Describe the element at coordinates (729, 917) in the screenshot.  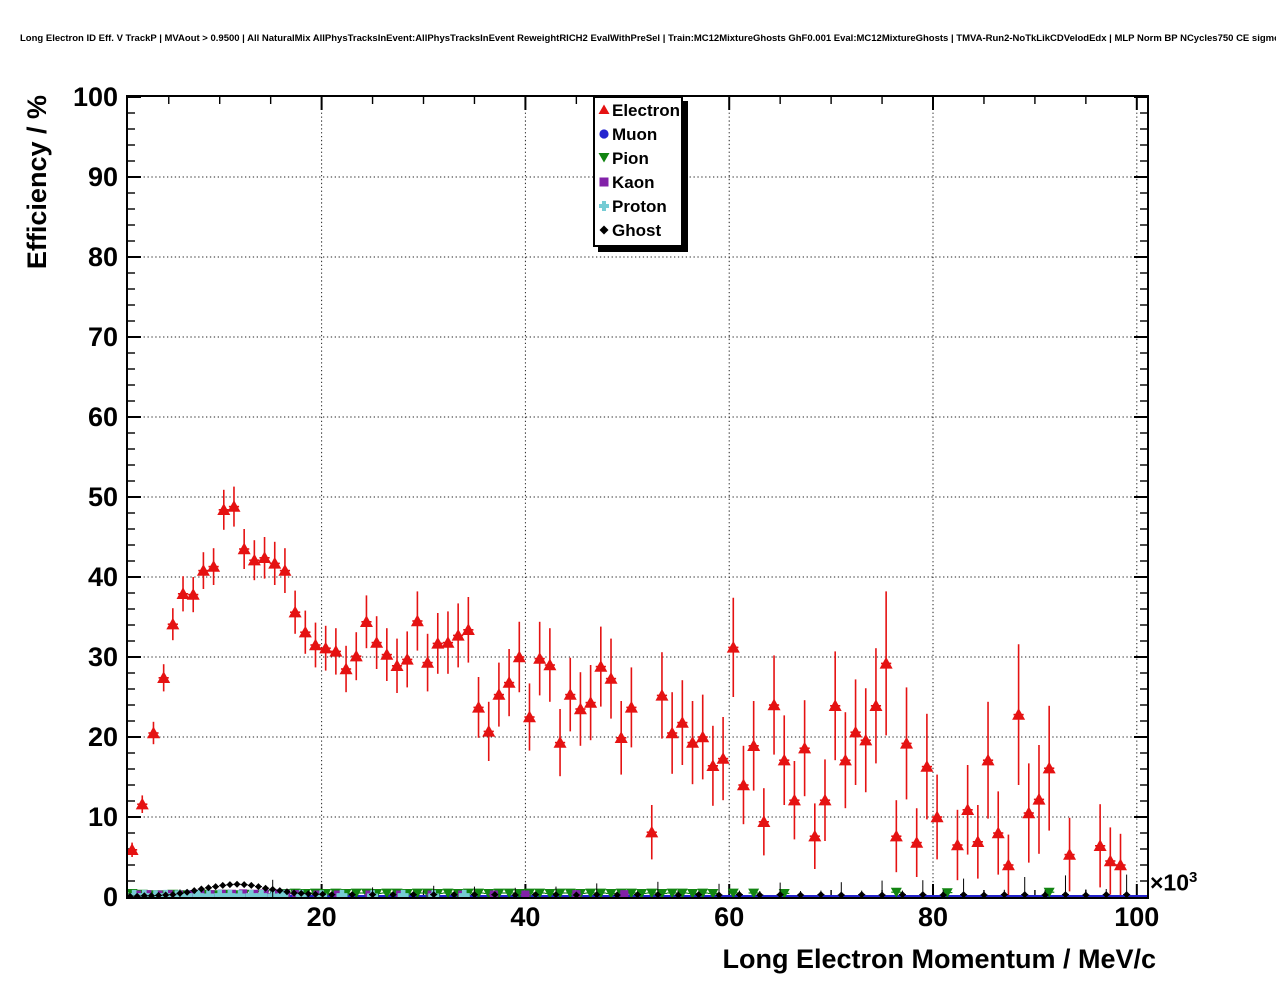
I see `x-tick-label: 60` at that location.